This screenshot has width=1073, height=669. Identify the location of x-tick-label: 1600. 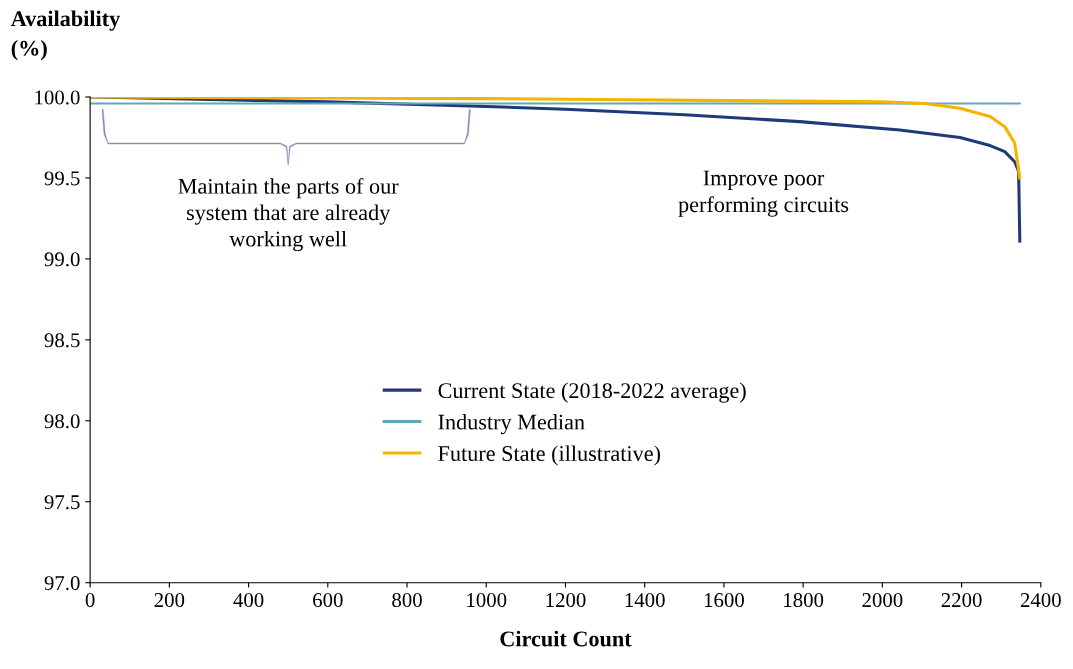
(724, 600).